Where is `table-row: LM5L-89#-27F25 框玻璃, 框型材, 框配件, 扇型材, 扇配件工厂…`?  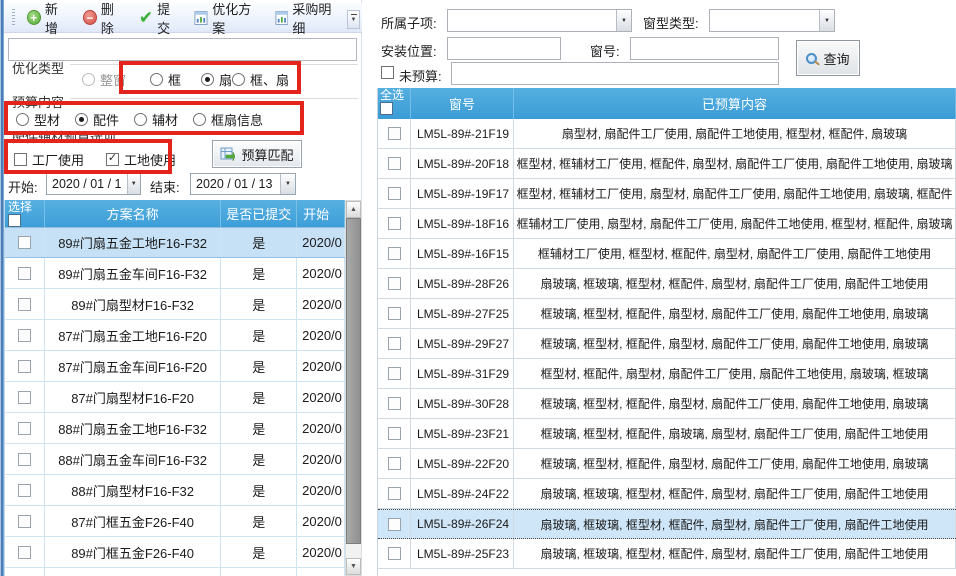
table-row: LM5L-89#-27F25 框玻璃, 框型材, 框配件, 扇型材, 扇配件工厂… is located at coordinates (667, 314).